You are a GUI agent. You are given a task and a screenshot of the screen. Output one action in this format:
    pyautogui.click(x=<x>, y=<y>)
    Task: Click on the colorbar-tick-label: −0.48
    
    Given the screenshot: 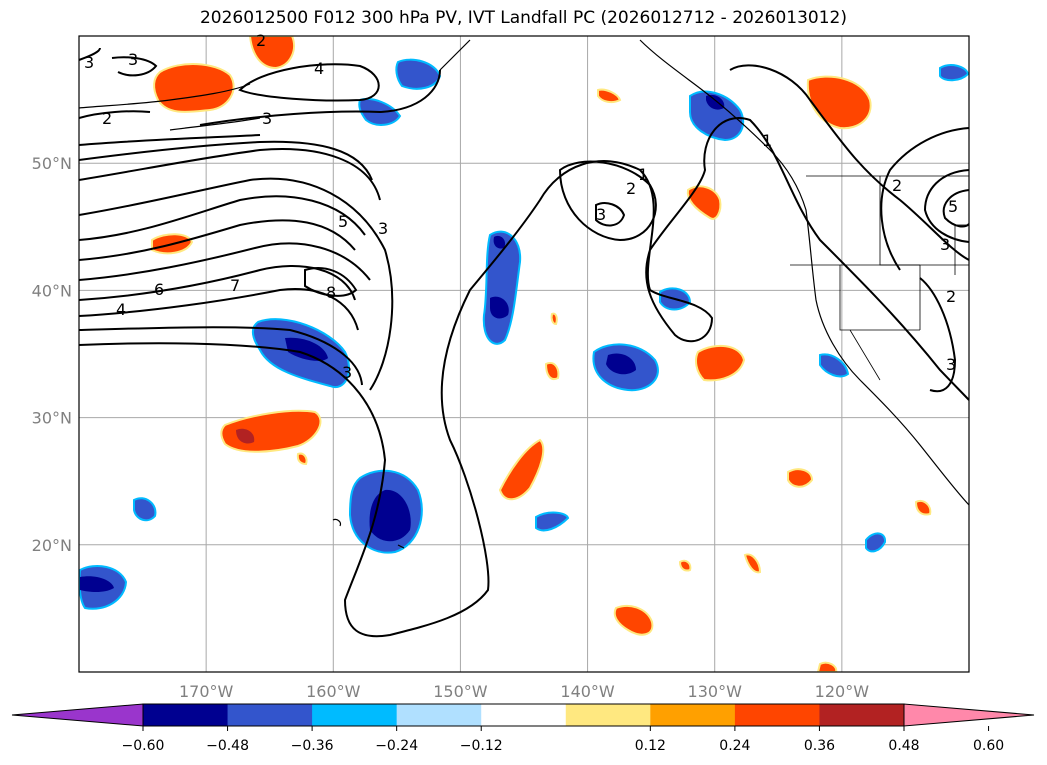 What is the action you would take?
    pyautogui.click(x=227, y=746)
    